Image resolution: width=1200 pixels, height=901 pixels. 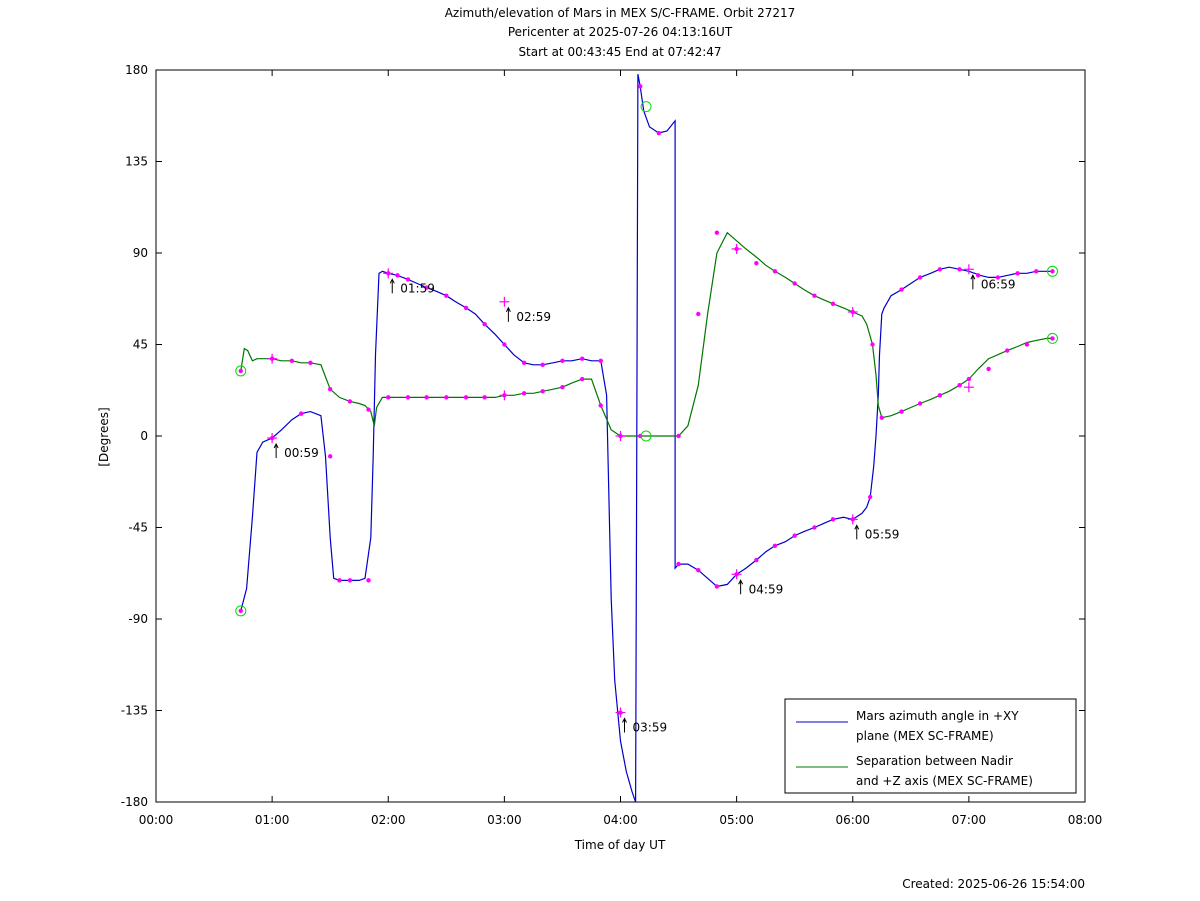 What do you see at coordinates (937, 716) in the screenshot?
I see `legend-label-azimuth-line-1: Mars azimuth angle in +XY` at bounding box center [937, 716].